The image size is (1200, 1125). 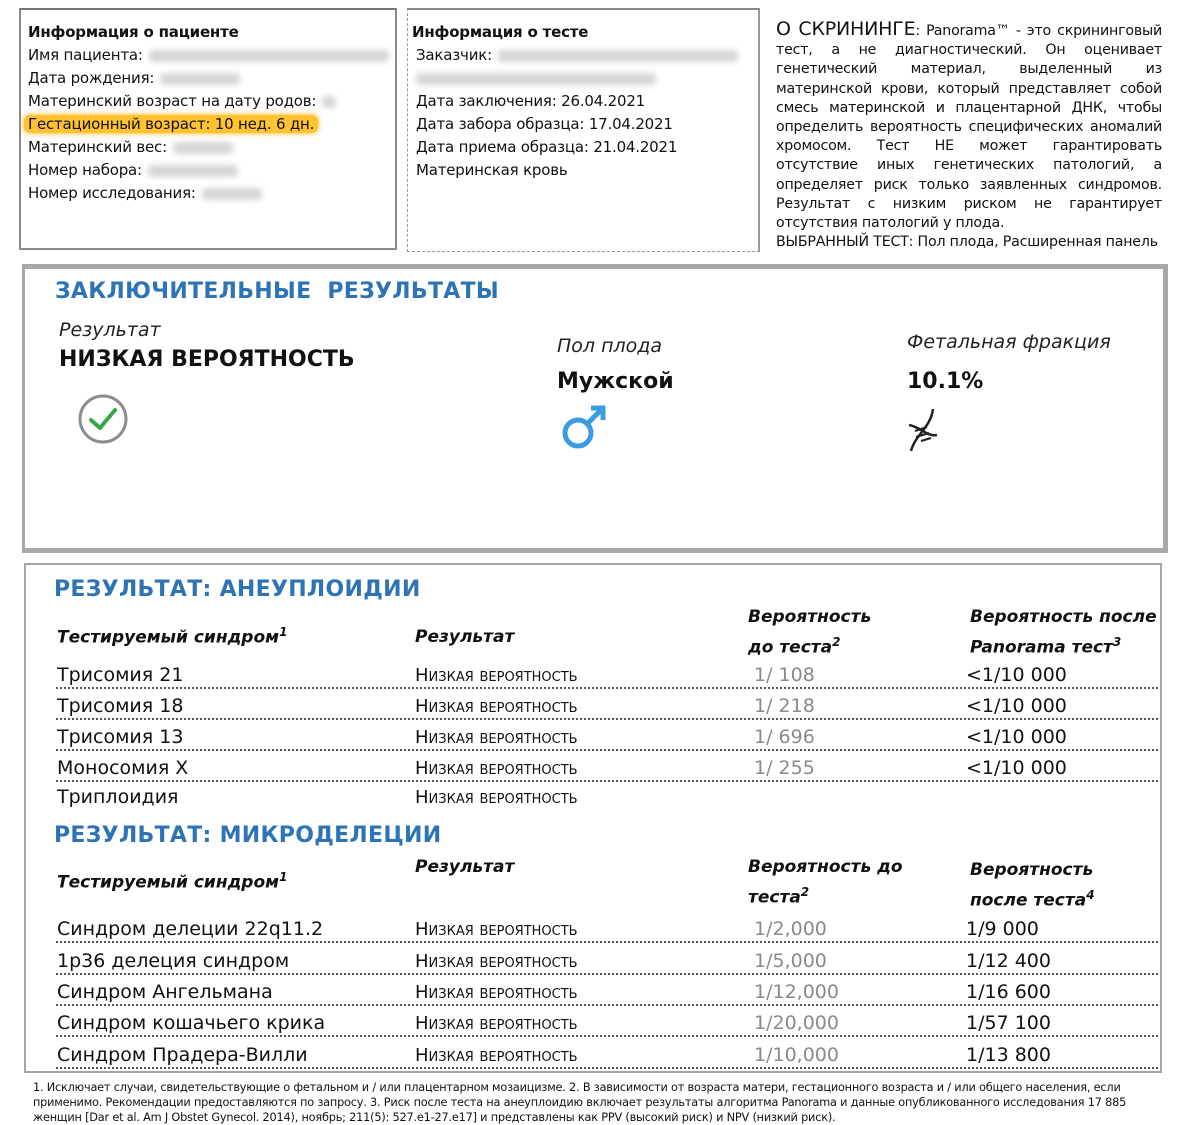 I want to click on test-field: Дата забора образца: 17.04.2021, so click(x=585, y=124).